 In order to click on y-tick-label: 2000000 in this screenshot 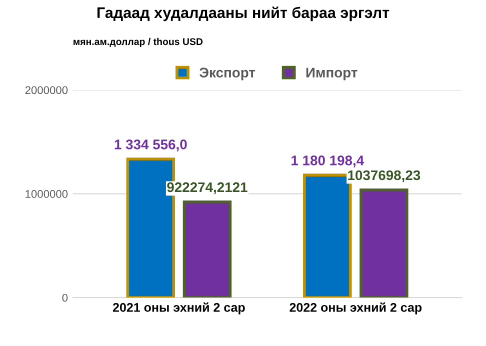, I will do `click(46, 90)`.